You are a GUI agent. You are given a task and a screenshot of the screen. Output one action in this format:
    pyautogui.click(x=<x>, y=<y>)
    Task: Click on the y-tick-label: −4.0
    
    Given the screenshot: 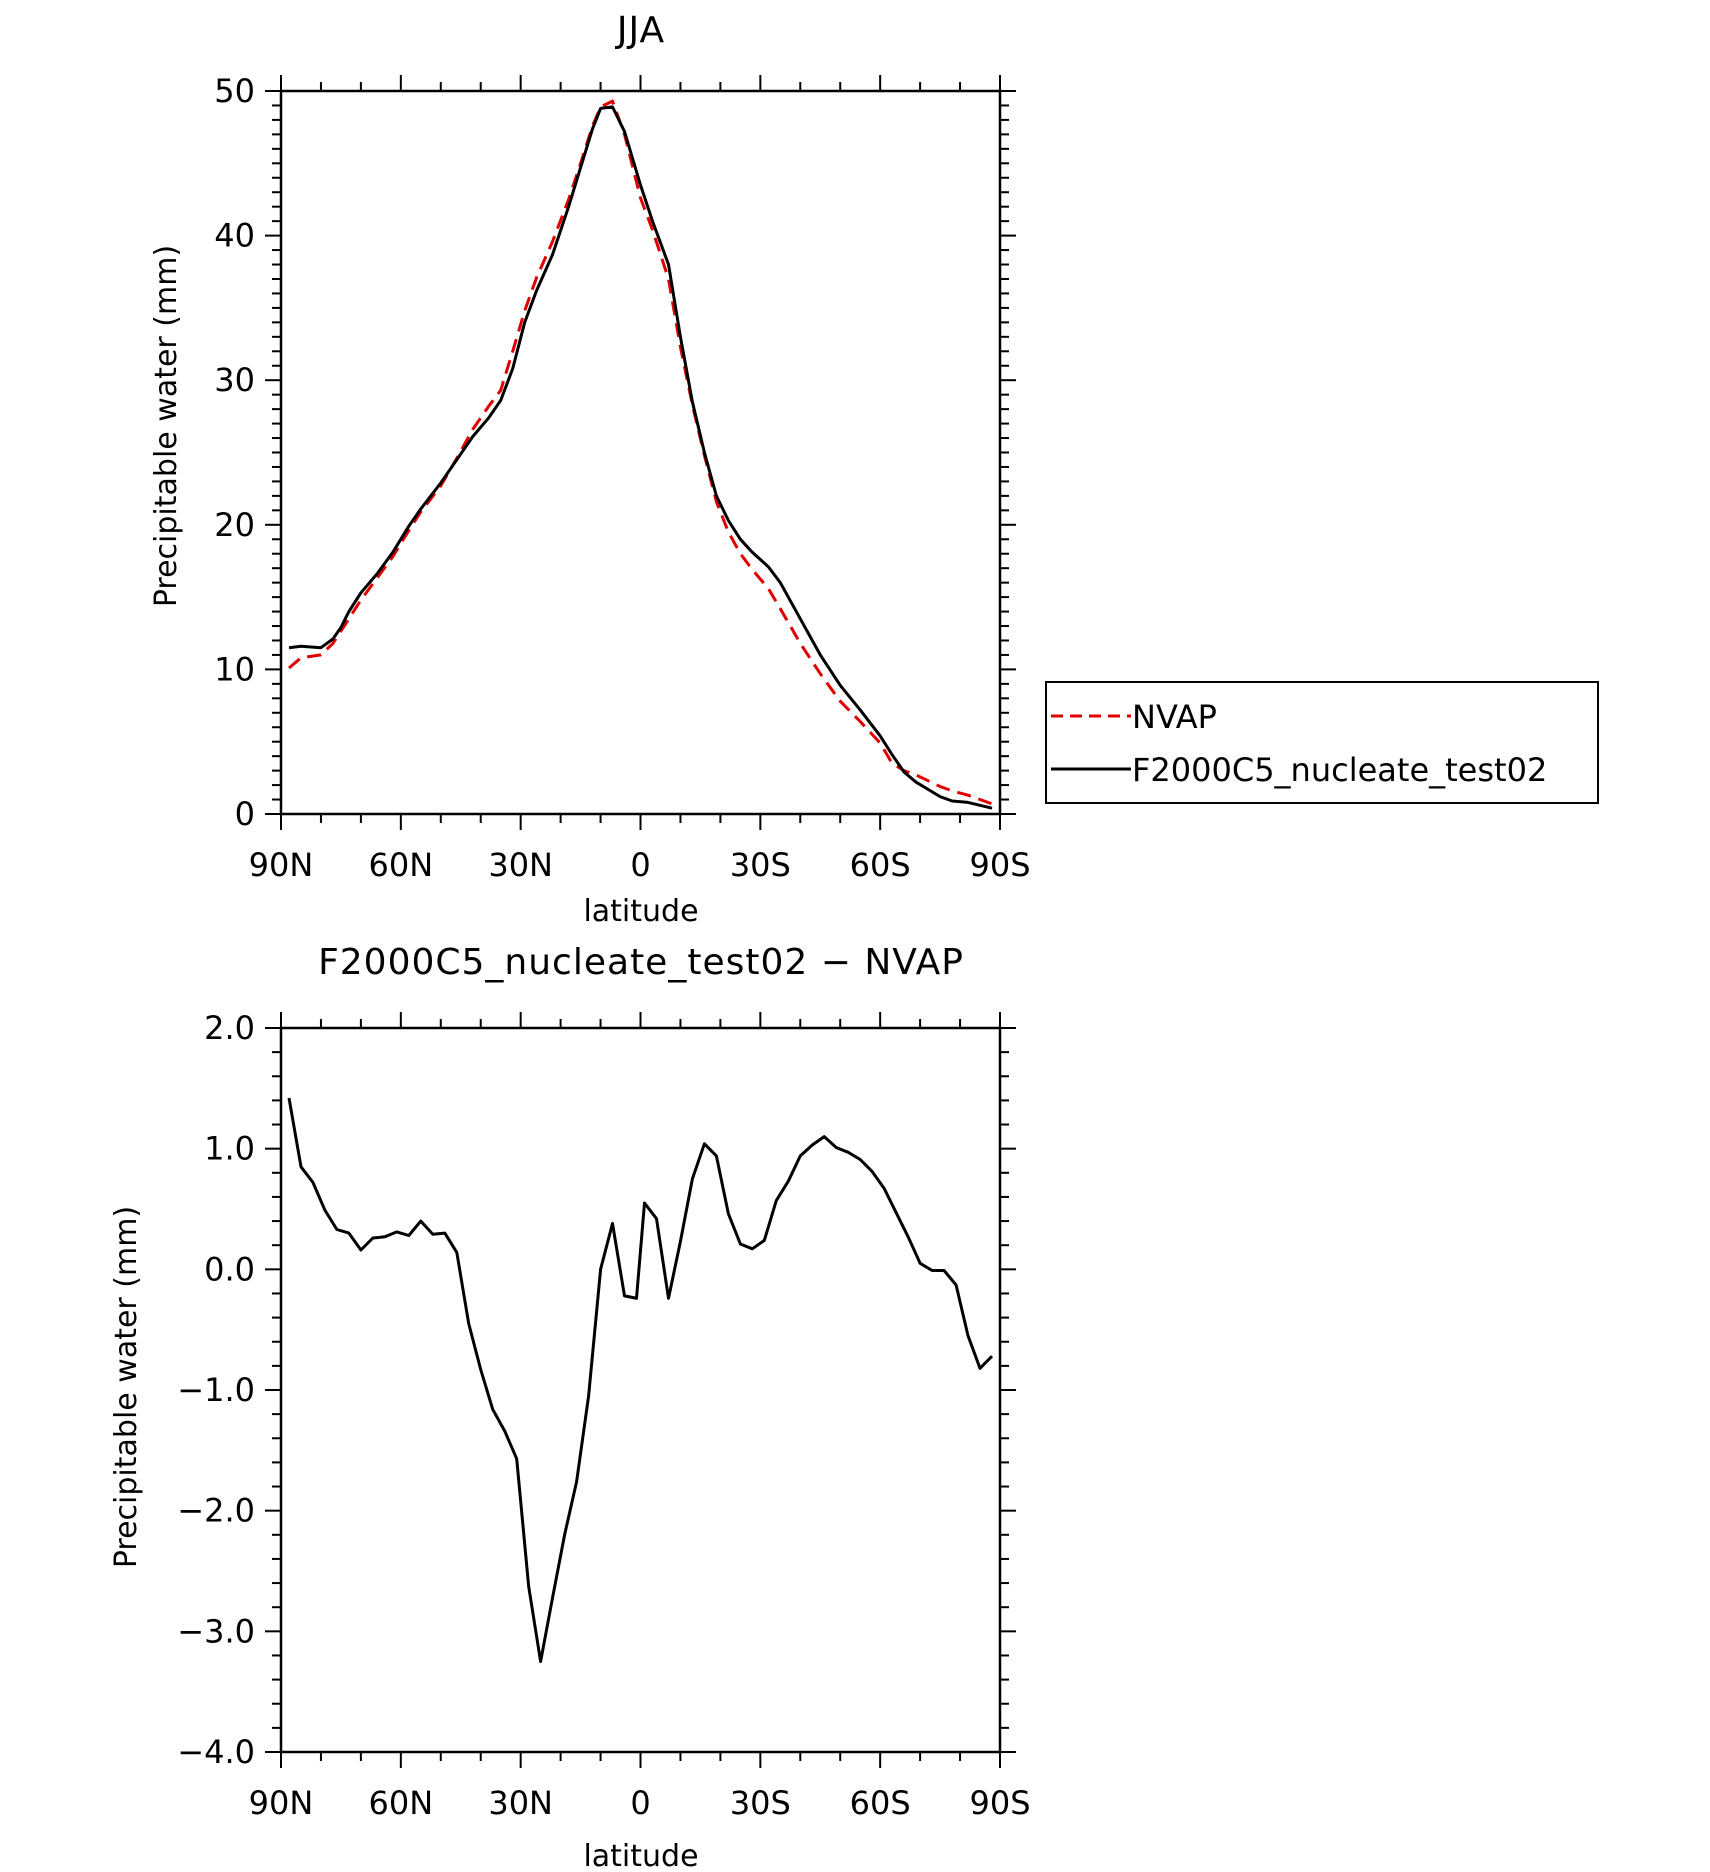 What is the action you would take?
    pyautogui.click(x=216, y=1752)
    